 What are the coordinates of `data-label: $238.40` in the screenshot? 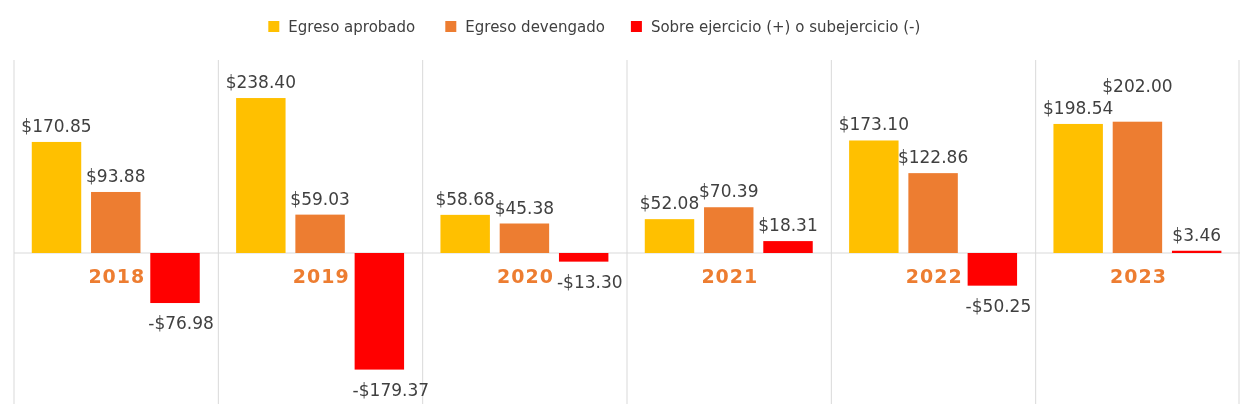 It's located at (260, 82).